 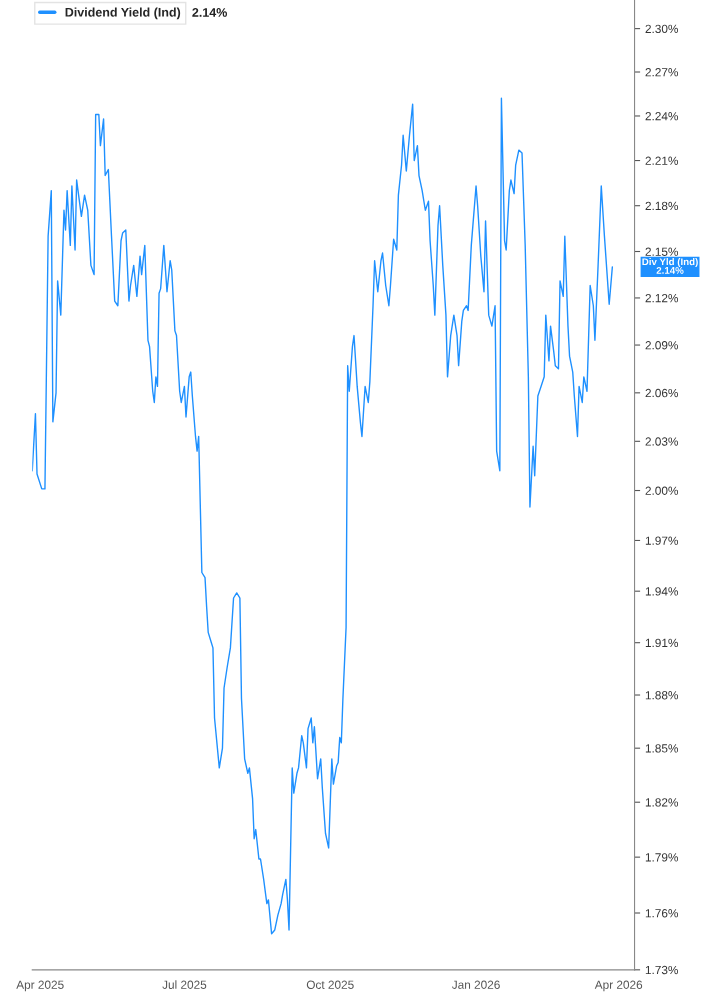 What do you see at coordinates (184, 984) in the screenshot?
I see `x-tick-label: Jul 2025` at bounding box center [184, 984].